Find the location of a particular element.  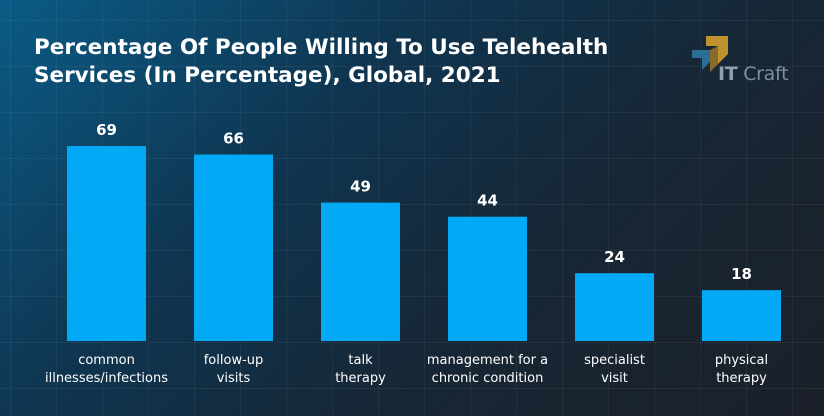

category-label-1-line-1: visits is located at coordinates (234, 378).